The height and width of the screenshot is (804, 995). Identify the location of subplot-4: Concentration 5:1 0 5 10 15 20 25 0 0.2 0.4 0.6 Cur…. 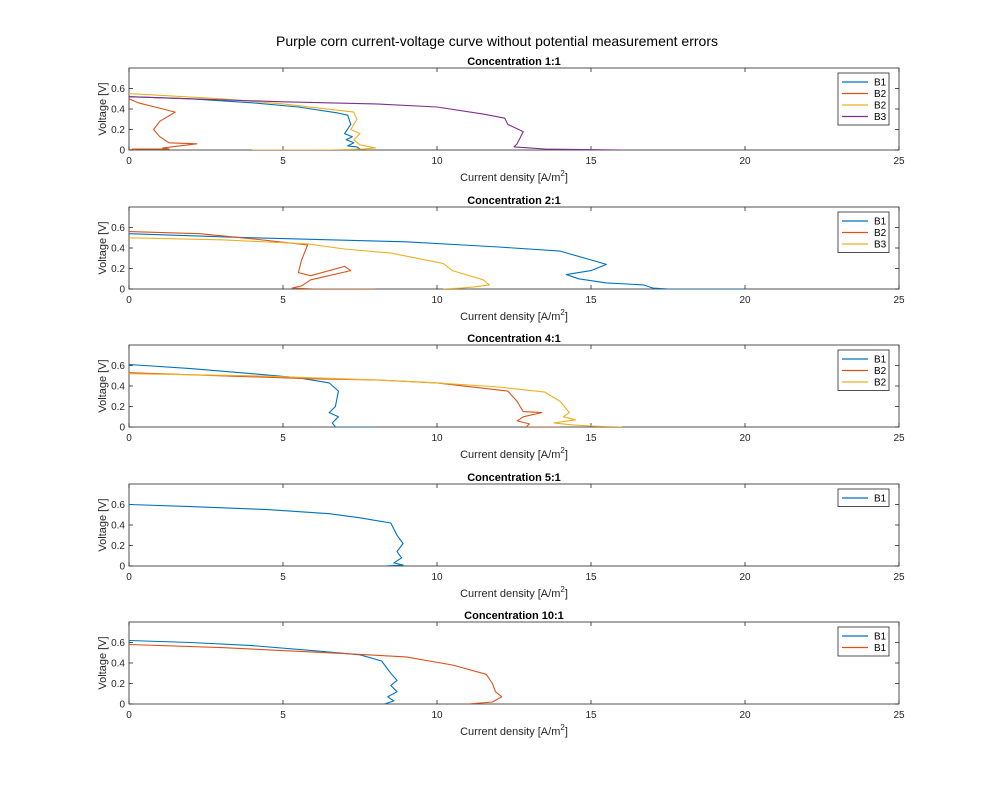
(501, 536).